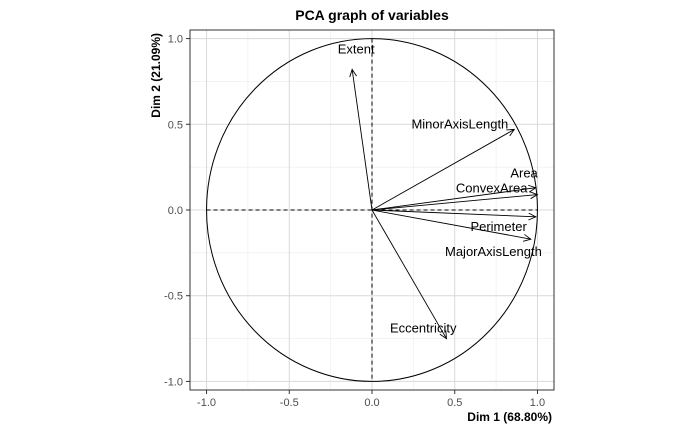 Image resolution: width=700 pixels, height=432 pixels. Describe the element at coordinates (156, 75) in the screenshot. I see `y-axis-title: Dim 2 (21.09%)` at that location.